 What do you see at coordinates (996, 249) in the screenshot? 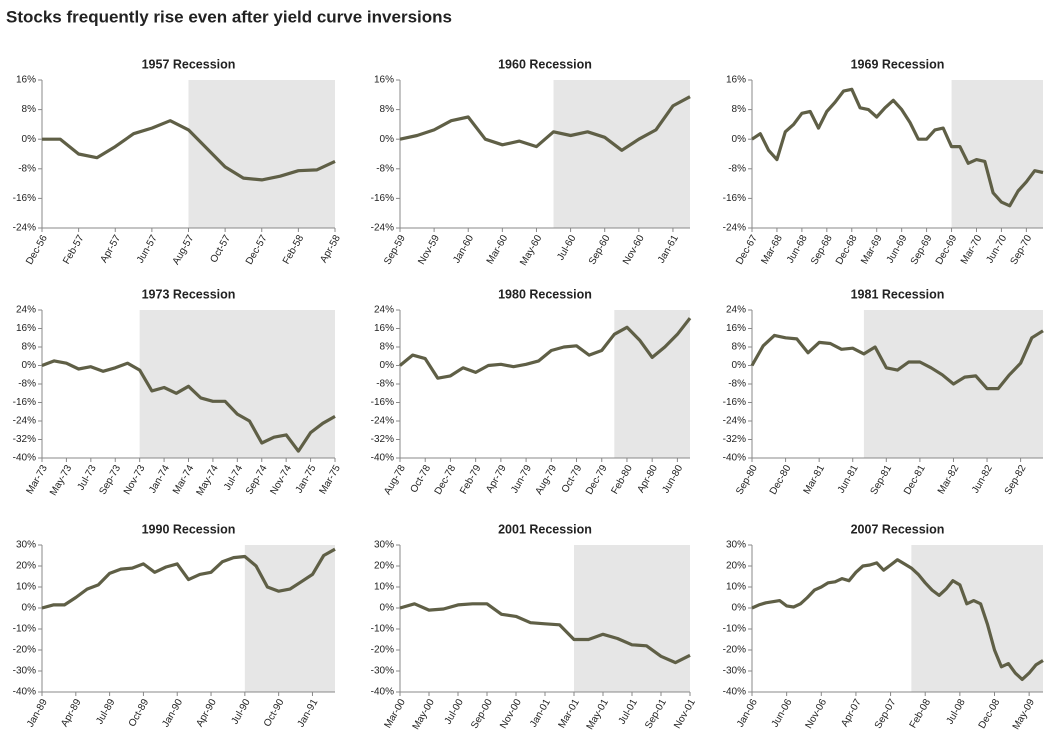
I see `x-tick-label: Jun-70` at bounding box center [996, 249].